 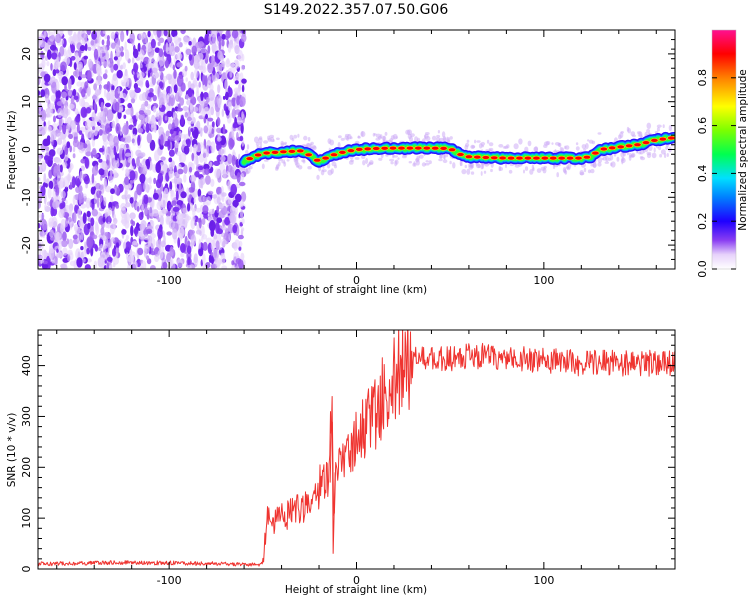 I want to click on colorbar-tick-label-0: 0.0, so click(x=702, y=269).